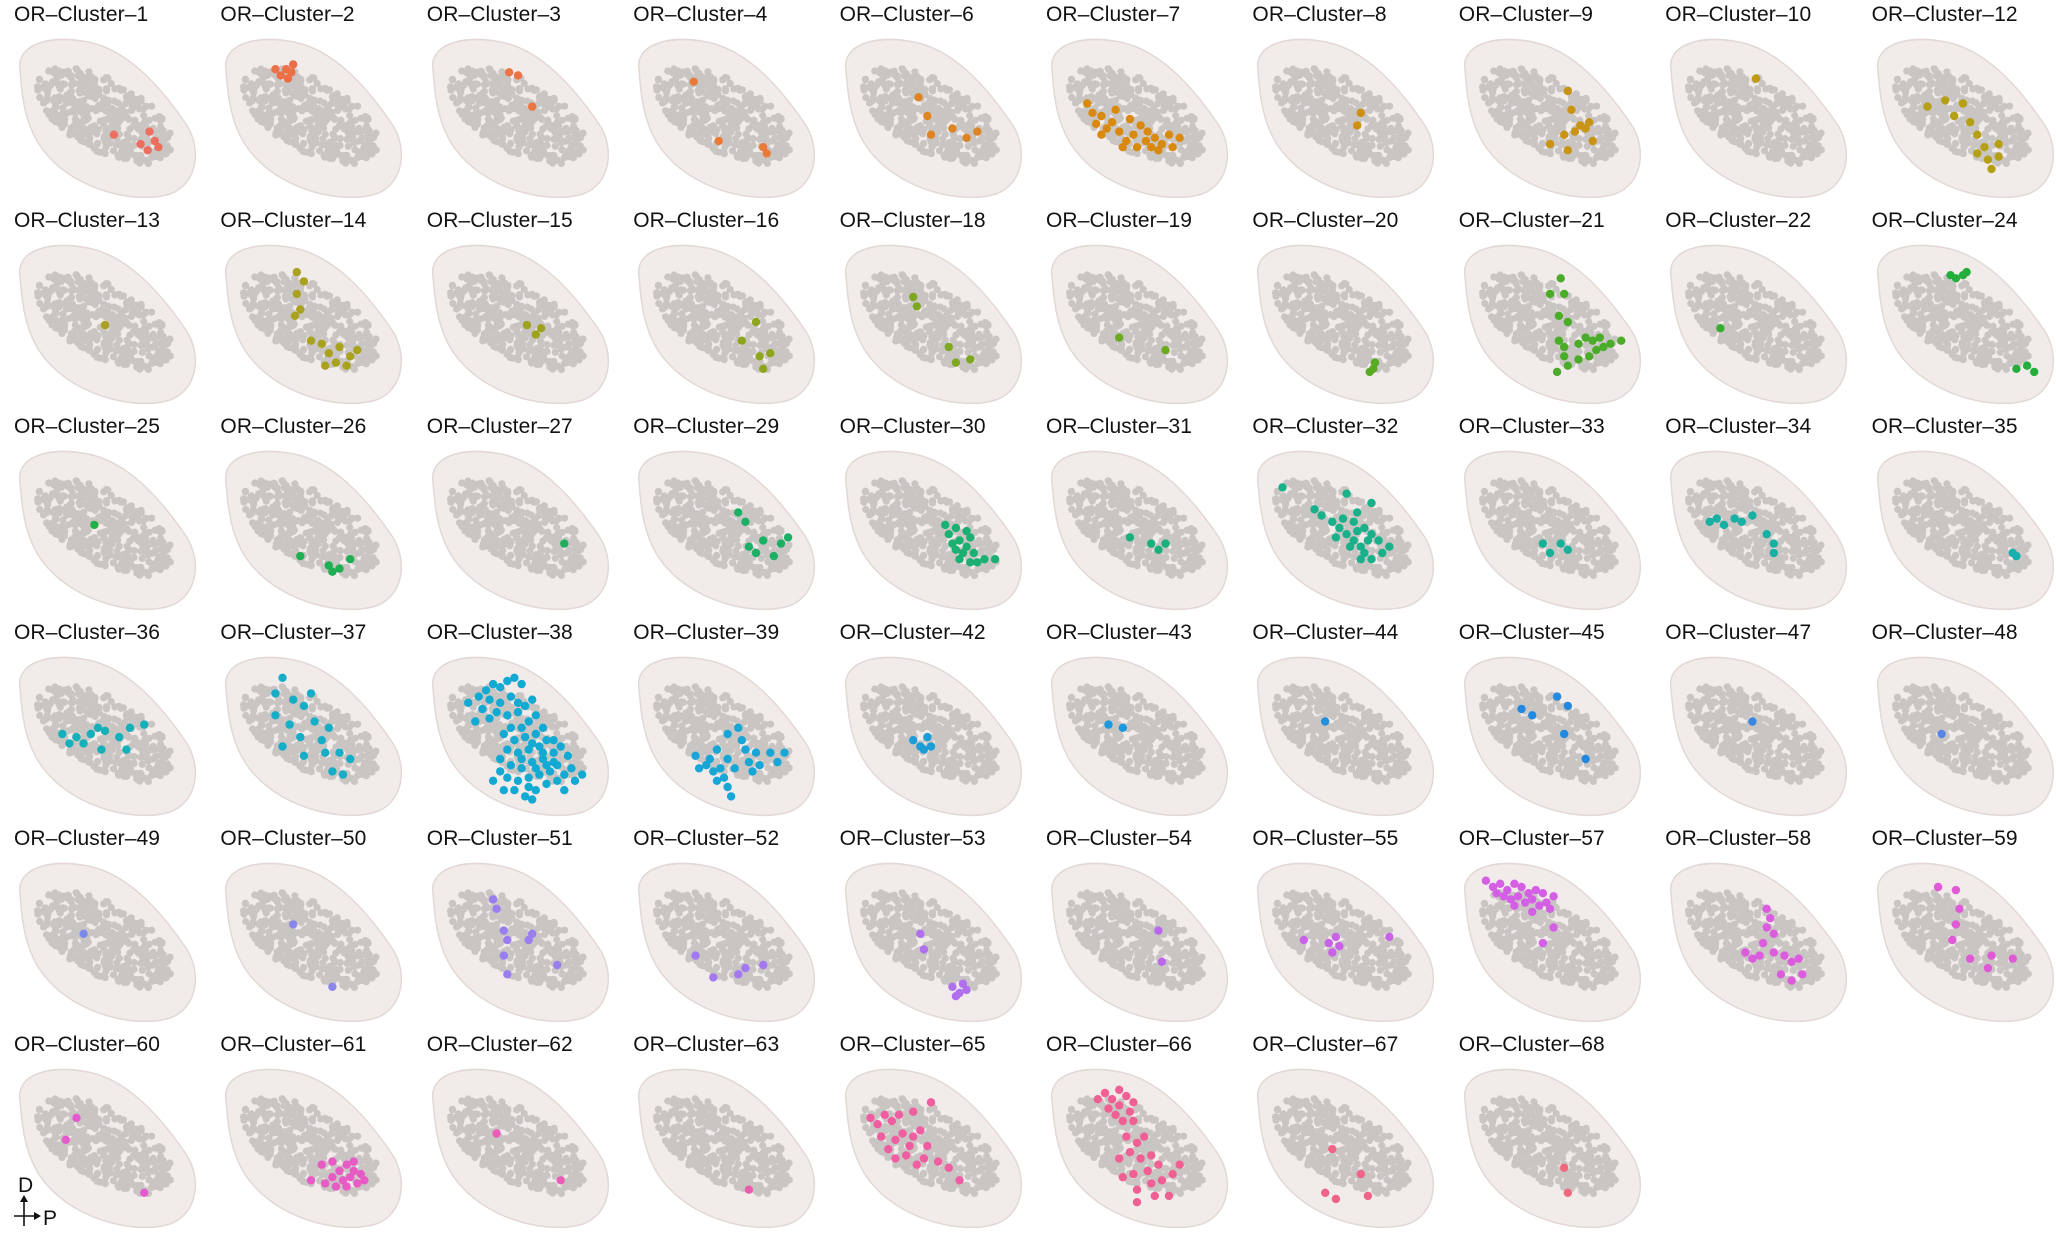 Image resolution: width=2056 pixels, height=1236 pixels. I want to click on background-points, so click(516, 116).